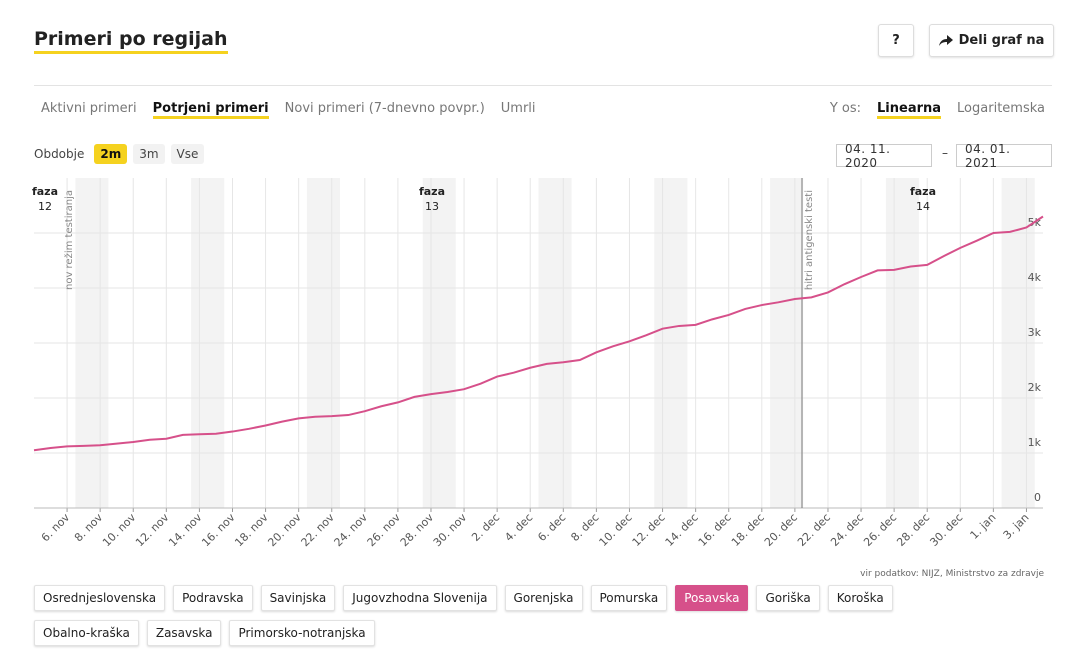 The image size is (1082, 656). Describe the element at coordinates (131, 41) in the screenshot. I see `page-title: Primeri po regijah` at that location.